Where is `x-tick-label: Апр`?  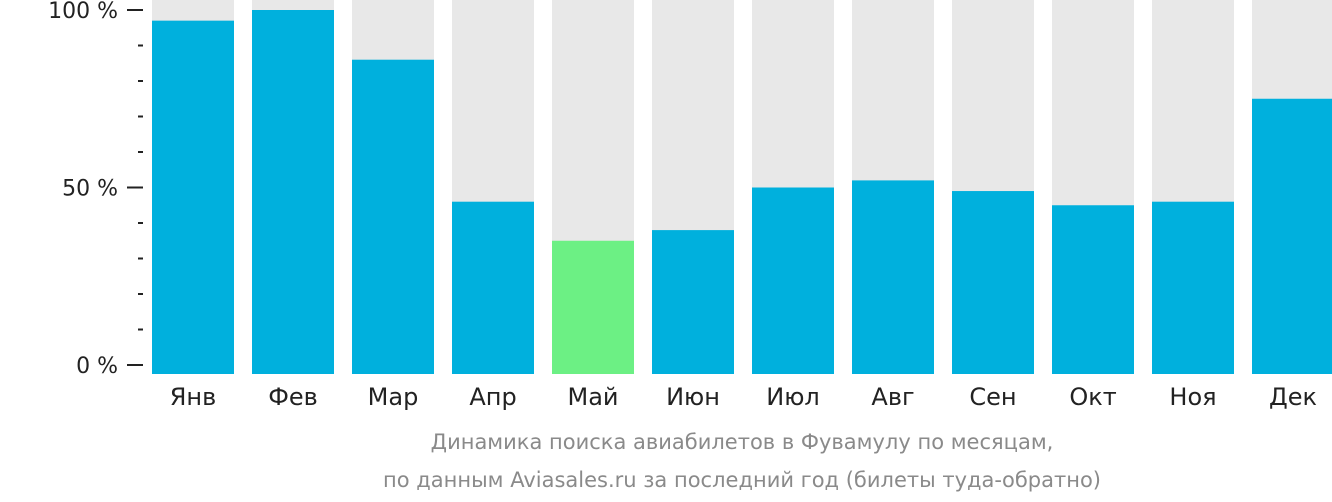 x-tick-label: Апр is located at coordinates (492, 397).